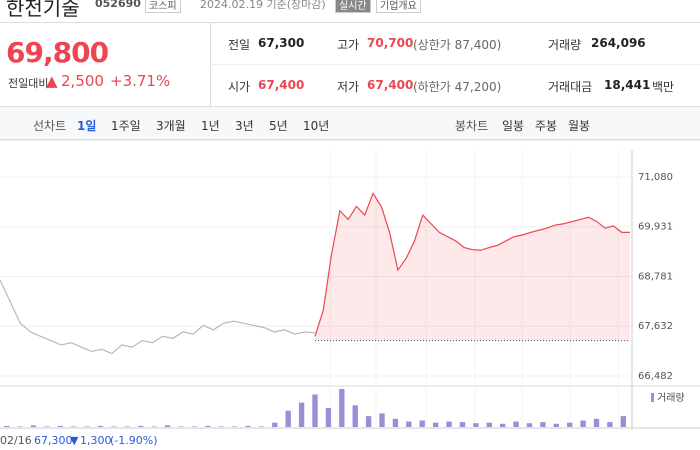 This screenshot has width=700, height=450. What do you see at coordinates (390, 43) in the screenshot?
I see `stat-value: 70,700` at bounding box center [390, 43].